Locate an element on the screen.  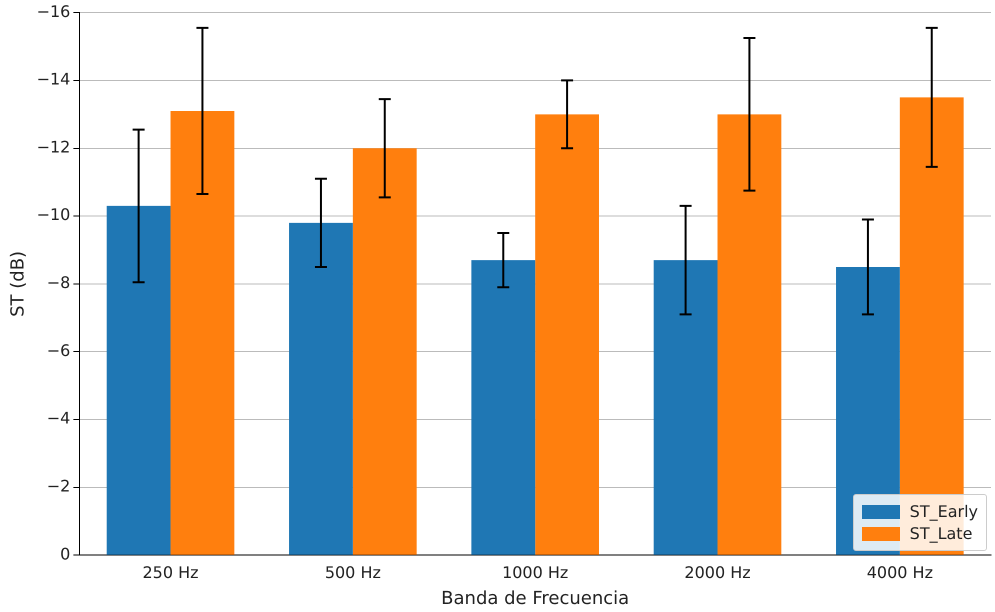
x-tick-label: 500 Hz is located at coordinates (352, 572).